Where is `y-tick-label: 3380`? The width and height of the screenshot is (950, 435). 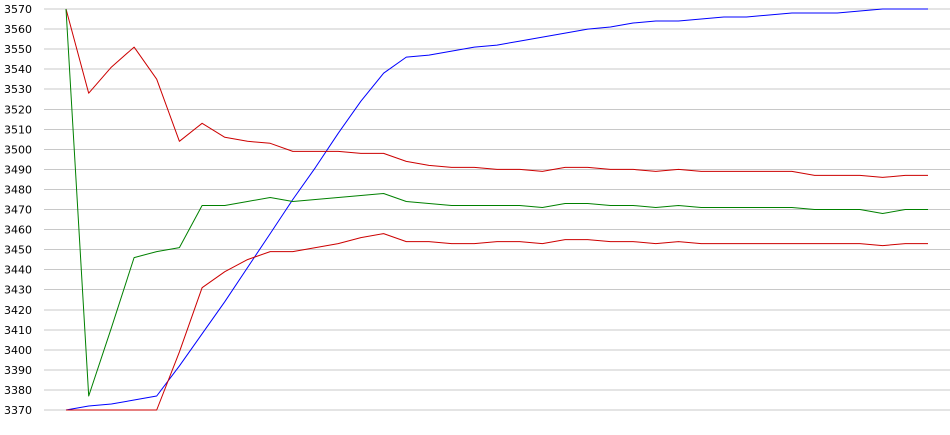
y-tick-label: 3380 is located at coordinates (18, 390).